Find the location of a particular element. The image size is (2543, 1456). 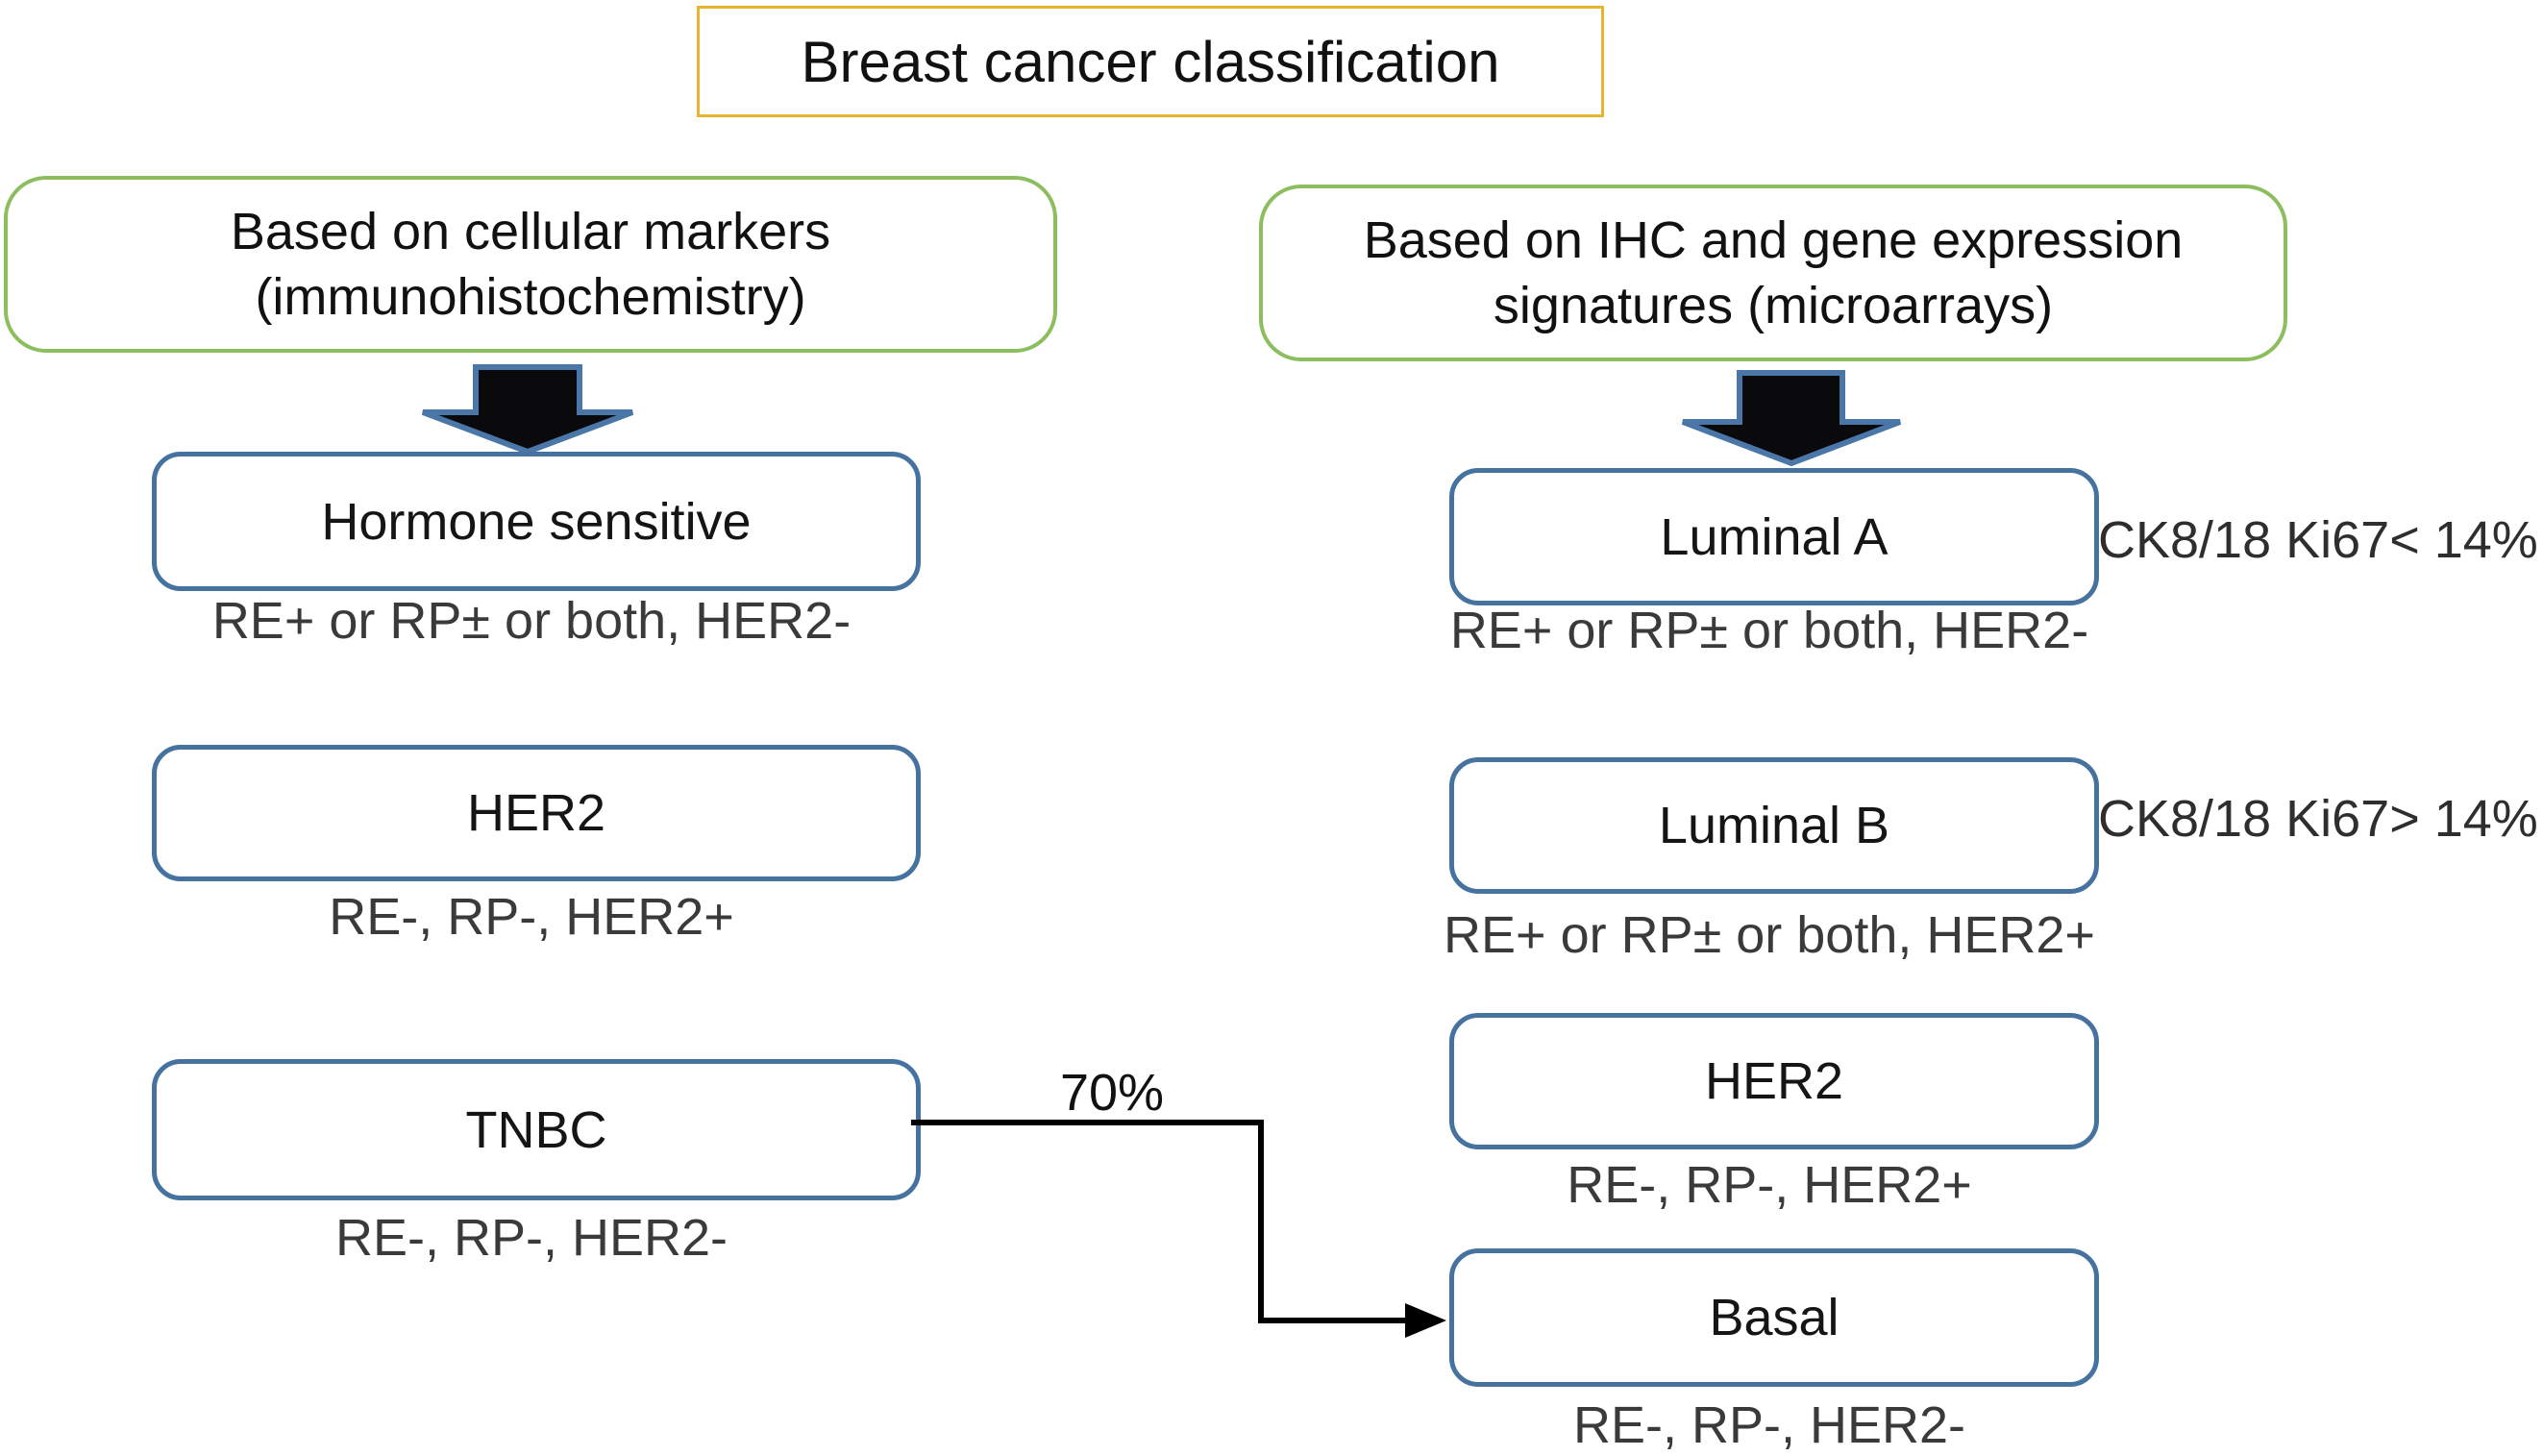

node-box-hormone-sensitive: Hormone sensitive is located at coordinates (536, 521).